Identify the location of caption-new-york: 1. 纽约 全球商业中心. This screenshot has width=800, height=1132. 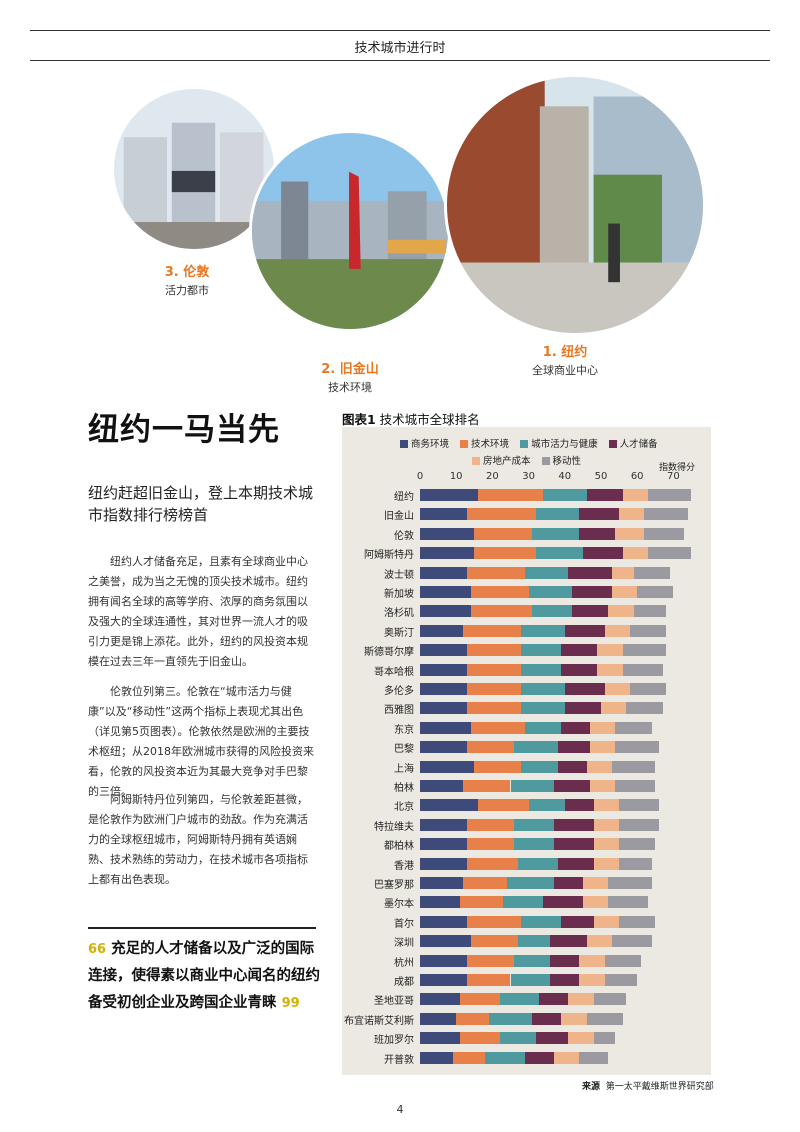
(565, 359).